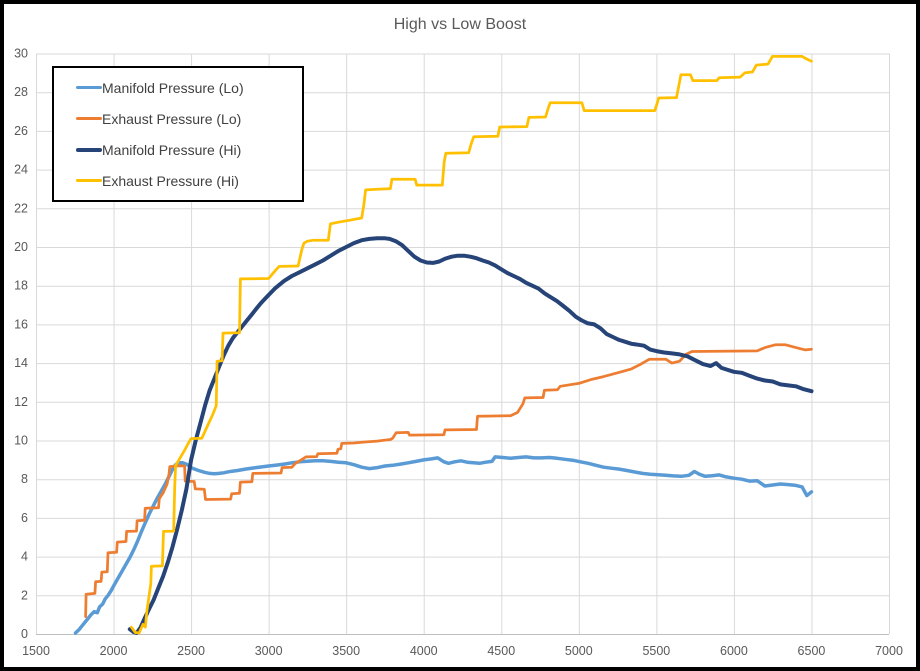 This screenshot has height=671, width=920. Describe the element at coordinates (114, 651) in the screenshot. I see `svg-text: 2000` at that location.